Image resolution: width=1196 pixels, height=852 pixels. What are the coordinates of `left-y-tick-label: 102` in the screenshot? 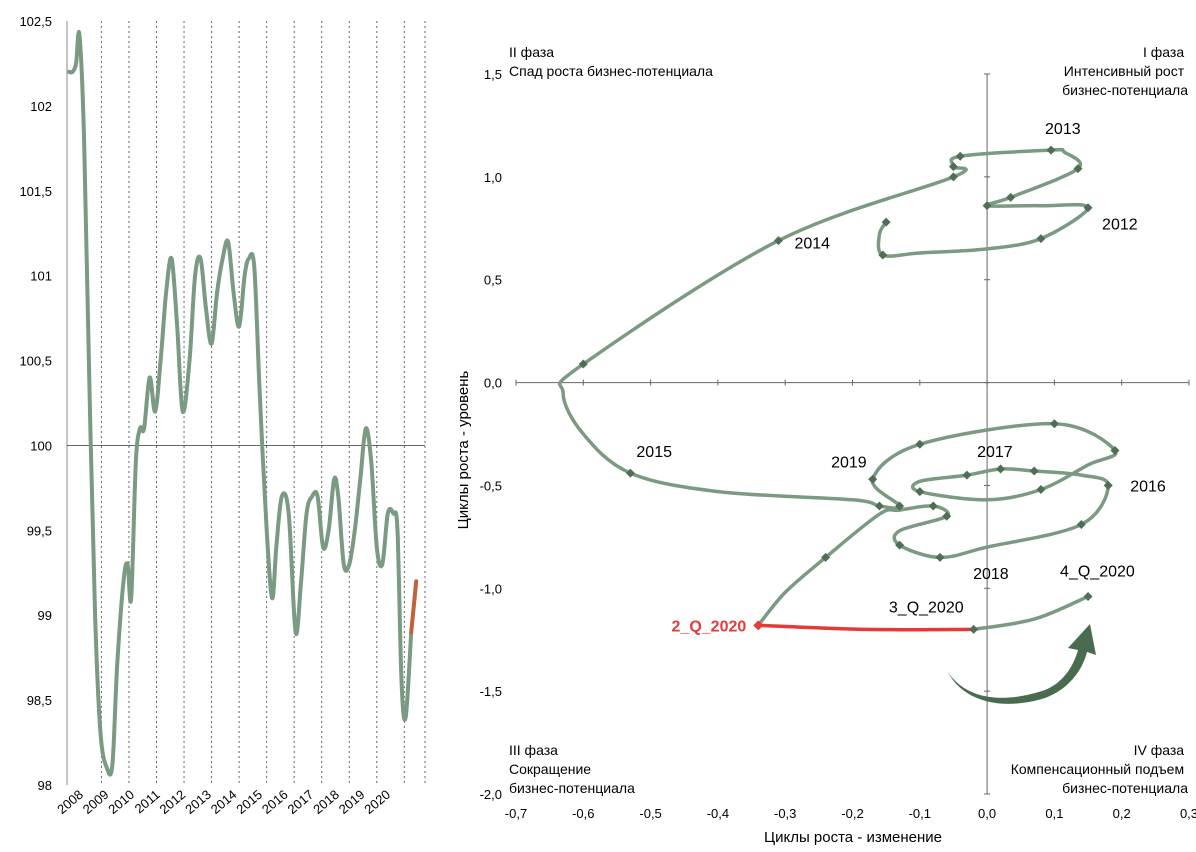 It's located at (41, 106).